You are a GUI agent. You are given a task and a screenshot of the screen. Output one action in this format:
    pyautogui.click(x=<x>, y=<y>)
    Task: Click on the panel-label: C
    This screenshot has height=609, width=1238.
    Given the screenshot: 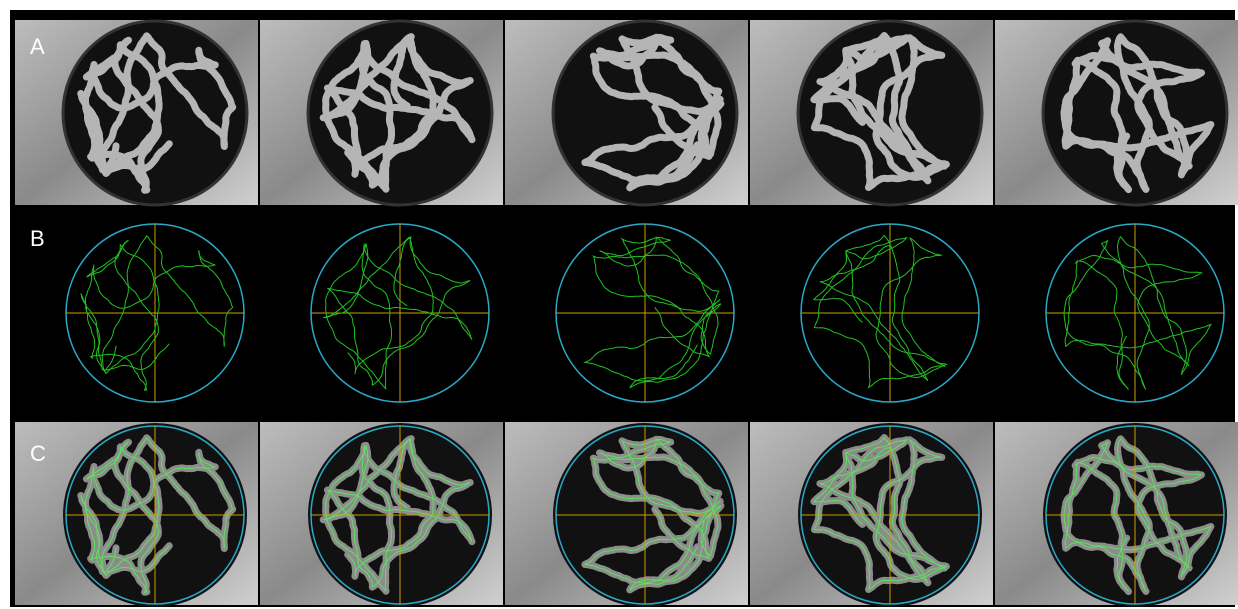 What is the action you would take?
    pyautogui.click(x=38, y=453)
    